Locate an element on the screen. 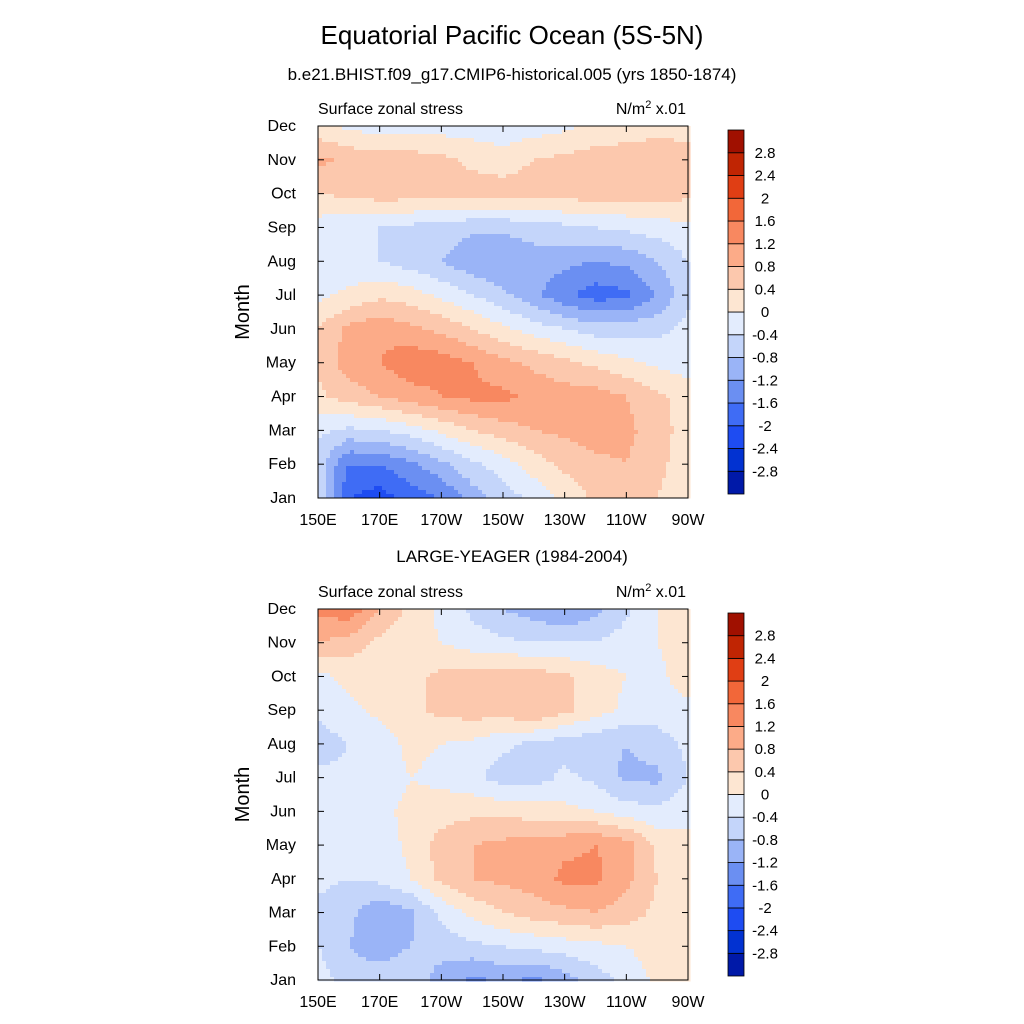 This screenshot has height=1024, width=1024. y-axis-label: Month is located at coordinates (243, 312).